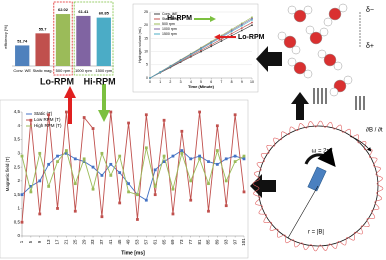 This screenshot has width=386, height=260. What do you see at coordinates (119, 242) in the screenshot?
I see `x-tick-label: 45` at bounding box center [119, 242].